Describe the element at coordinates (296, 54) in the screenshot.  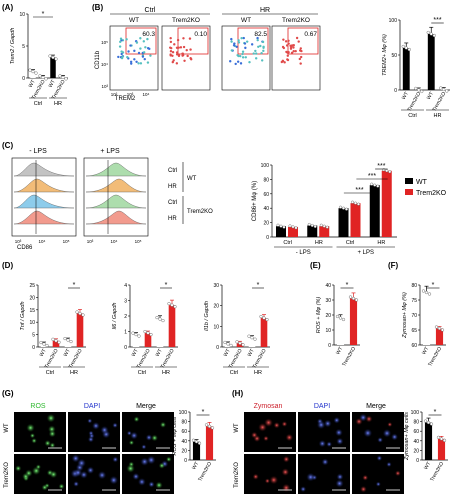
I see `flow-plot: Trem2KO 0.67` at that location.